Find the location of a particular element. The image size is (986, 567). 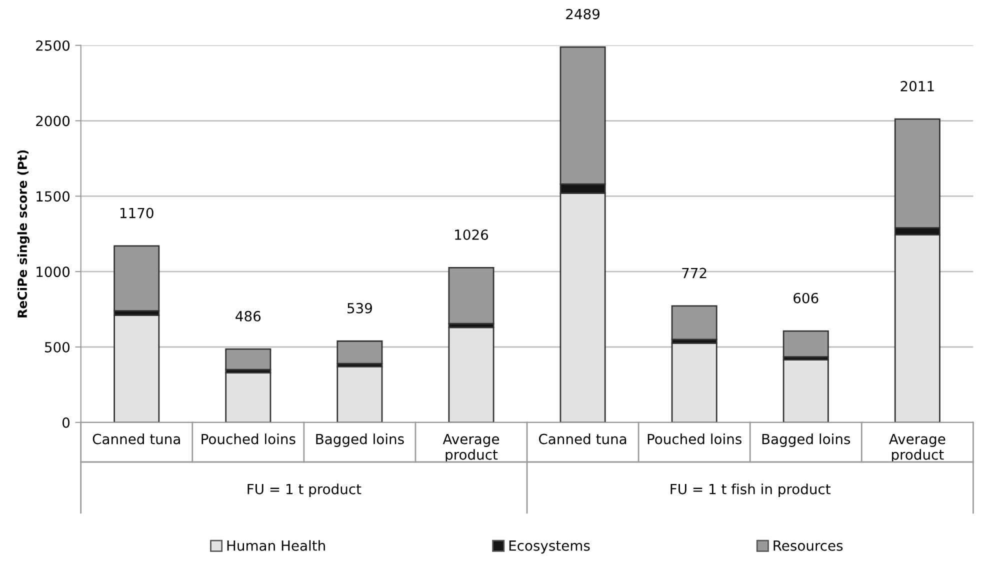

total-label: 486 is located at coordinates (248, 316).